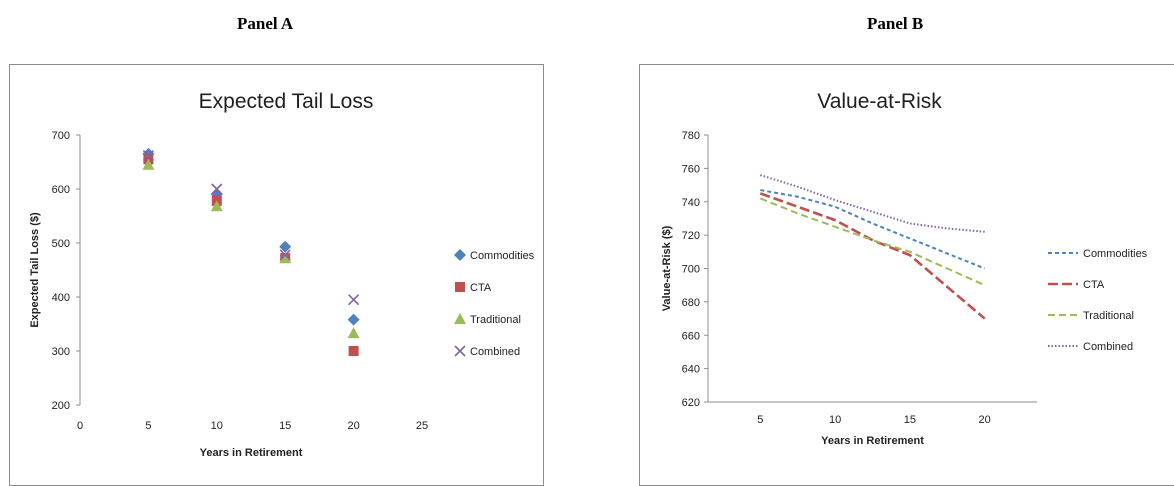  I want to click on panel-b-label: Panel B, so click(895, 23).